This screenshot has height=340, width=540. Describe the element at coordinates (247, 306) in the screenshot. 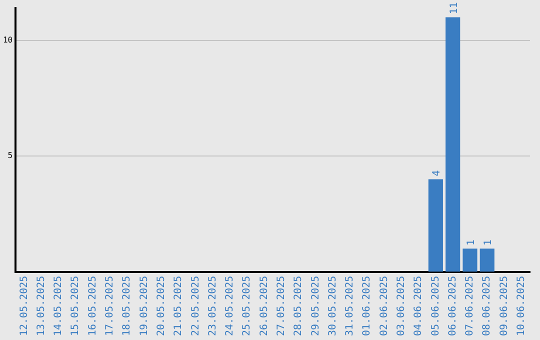

I see `x-tick-label: 25.05.2025` at that location.